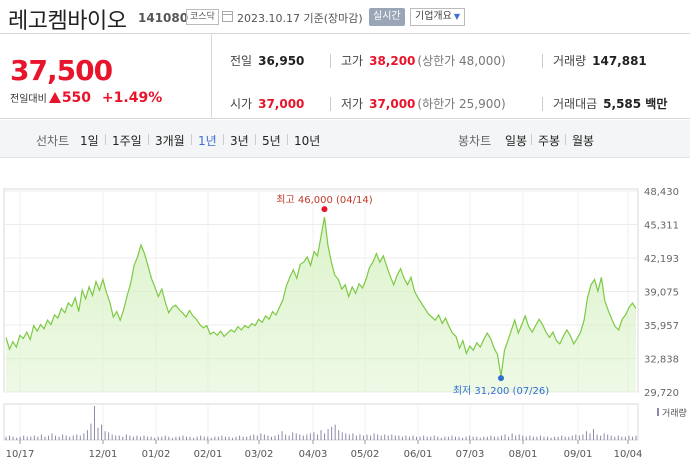 The height and width of the screenshot is (472, 690). I want to click on calendar-icon, so click(227, 16).